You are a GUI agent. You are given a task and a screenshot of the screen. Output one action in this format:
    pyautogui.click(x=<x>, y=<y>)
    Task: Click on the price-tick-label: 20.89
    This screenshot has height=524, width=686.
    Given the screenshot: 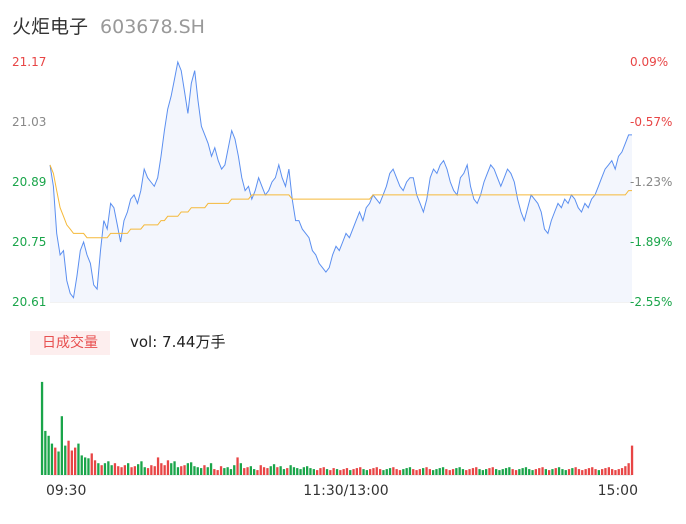 What is the action you would take?
    pyautogui.click(x=29, y=182)
    